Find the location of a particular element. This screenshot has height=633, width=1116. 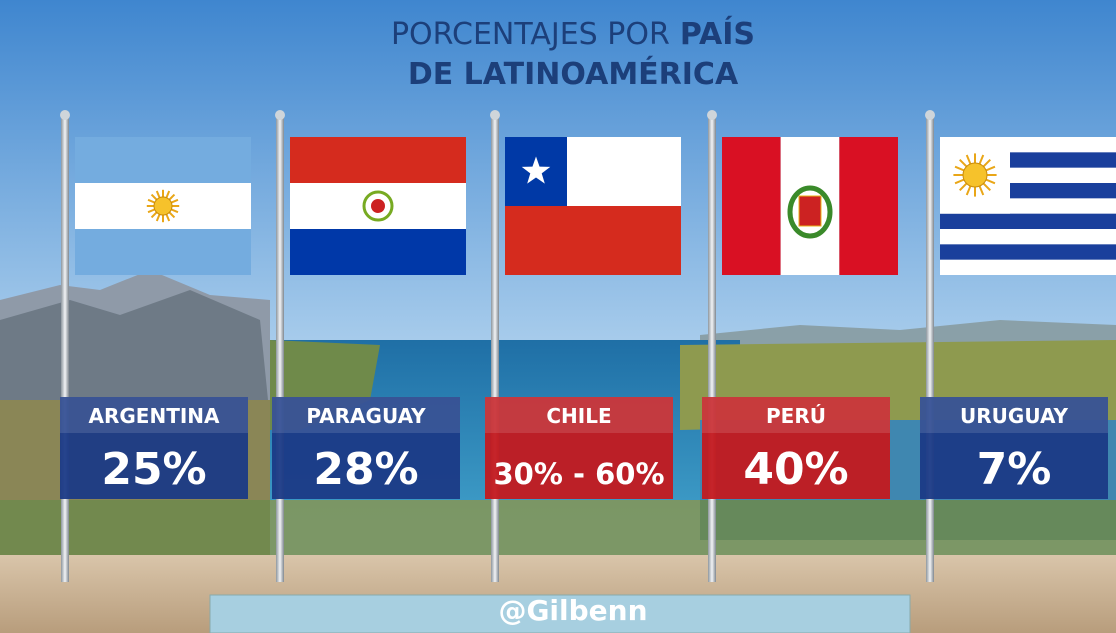

country-name: PARAGUAY is located at coordinates (366, 416).